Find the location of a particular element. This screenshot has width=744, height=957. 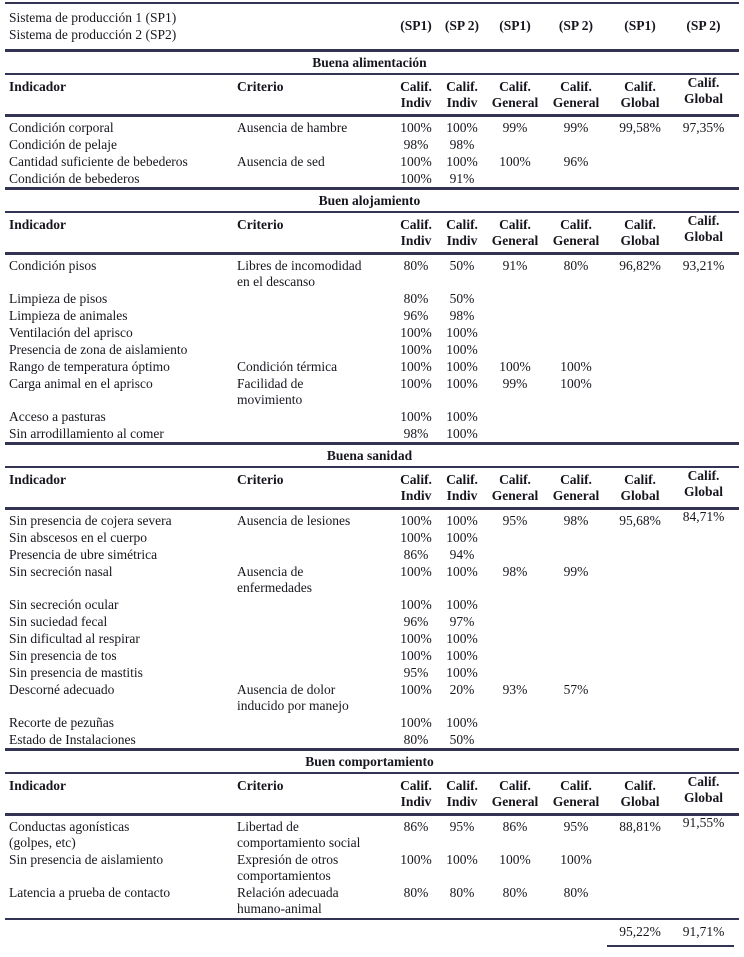

indicador-cell: Presencia de ubre simétrica is located at coordinates (83, 554).